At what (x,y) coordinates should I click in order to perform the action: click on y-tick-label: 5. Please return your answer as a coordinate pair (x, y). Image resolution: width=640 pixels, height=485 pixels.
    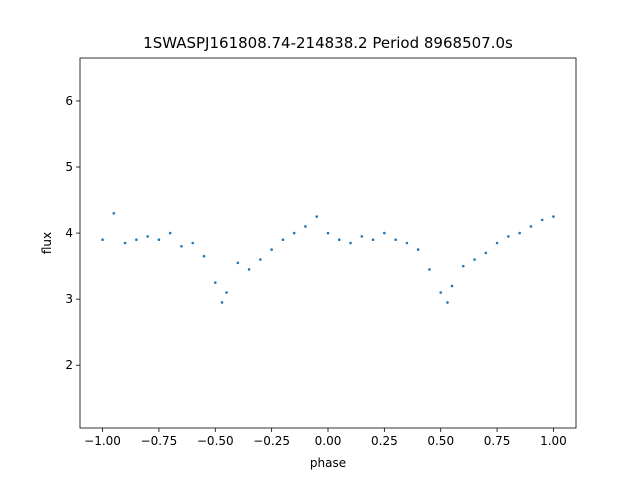
    Looking at the image, I should click on (69, 167).